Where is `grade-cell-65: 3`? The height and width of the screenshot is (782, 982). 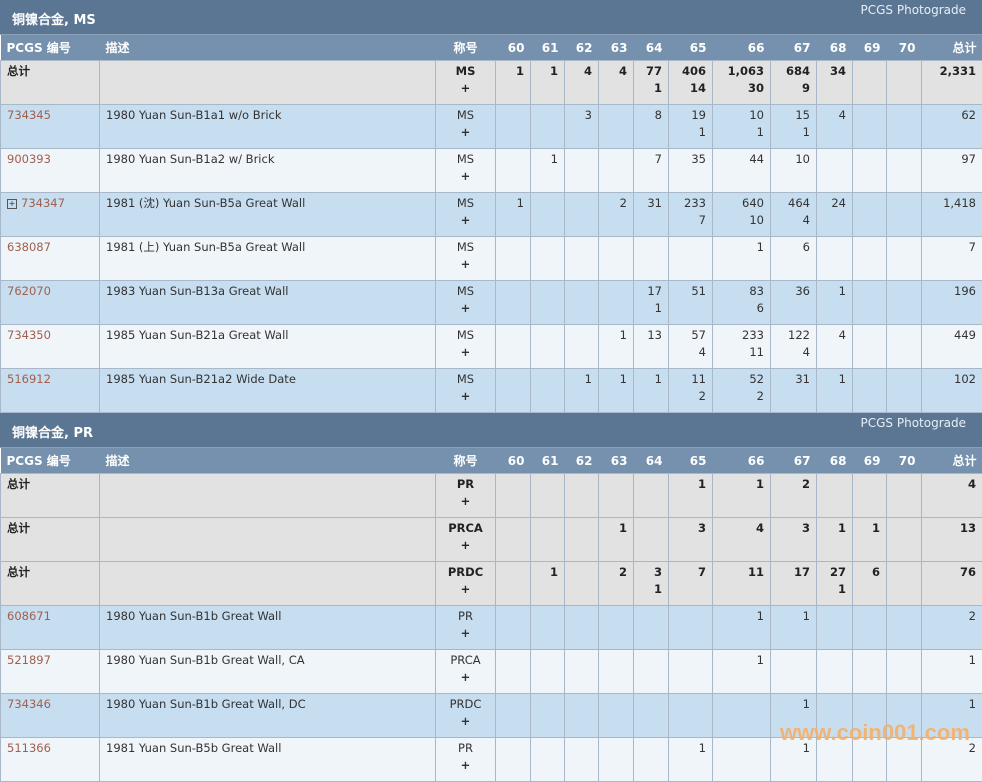 grade-cell-65: 3 is located at coordinates (691, 540).